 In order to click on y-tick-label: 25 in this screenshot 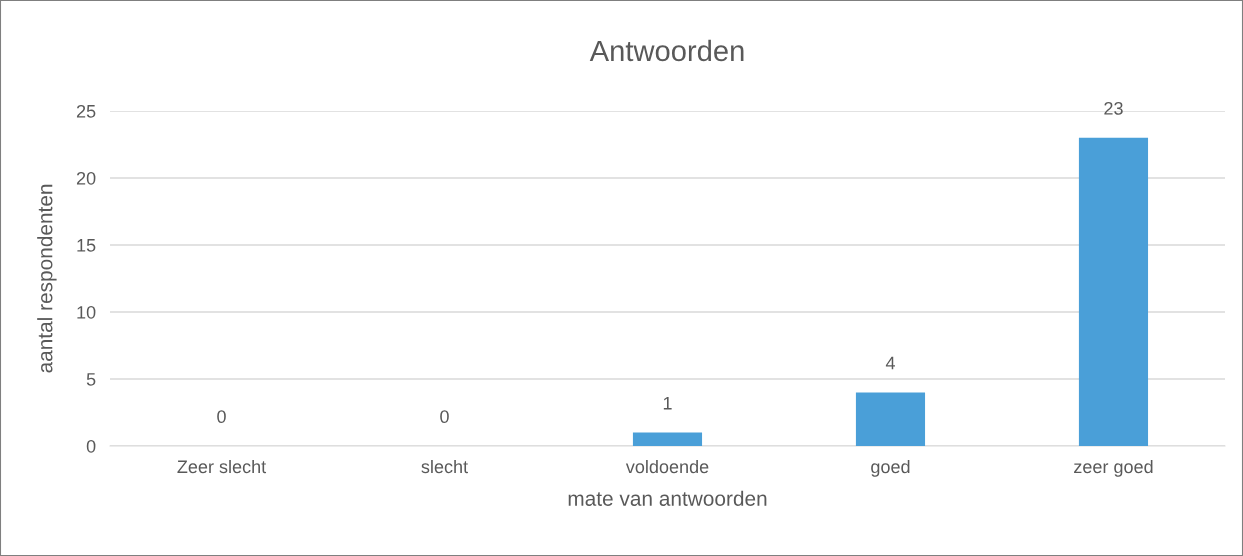, I will do `click(86, 111)`.